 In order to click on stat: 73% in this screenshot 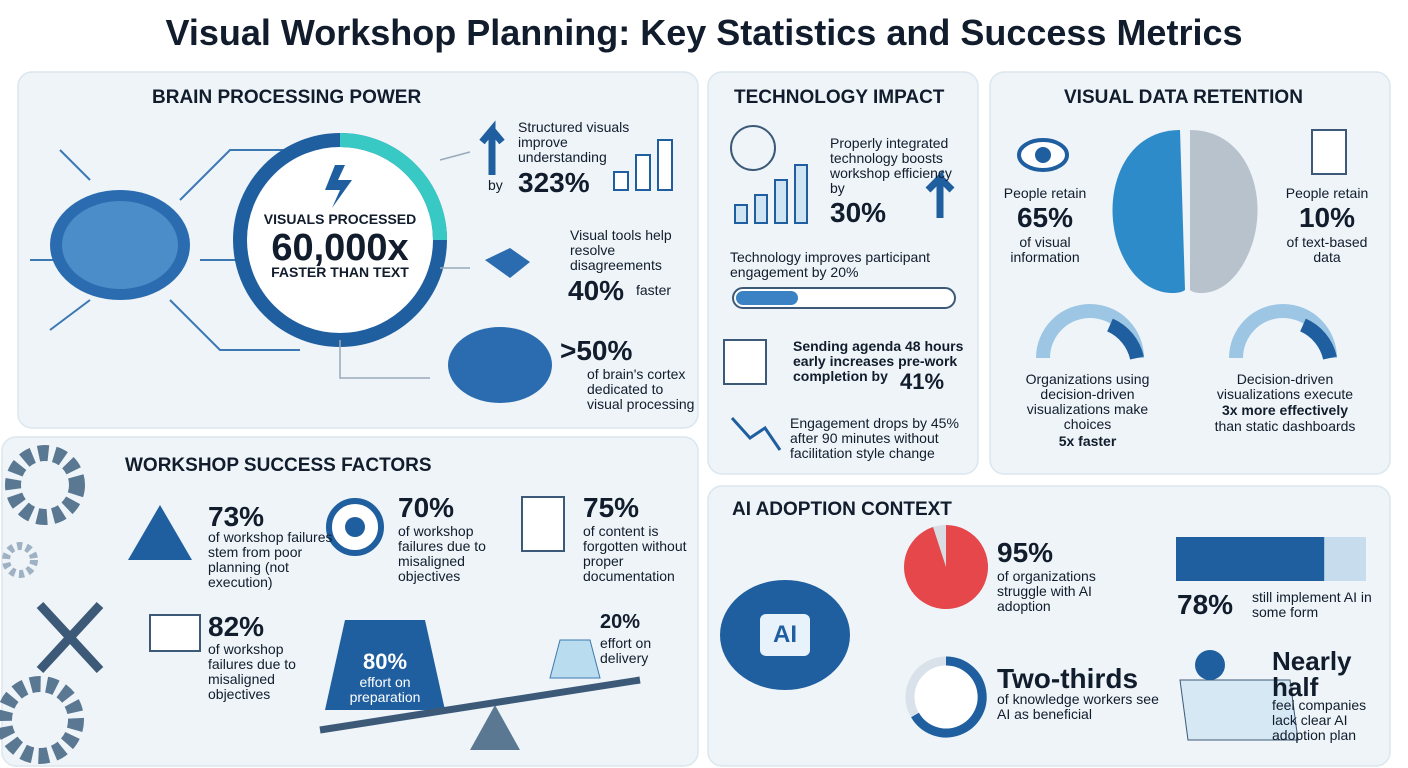, I will do `click(236, 516)`.